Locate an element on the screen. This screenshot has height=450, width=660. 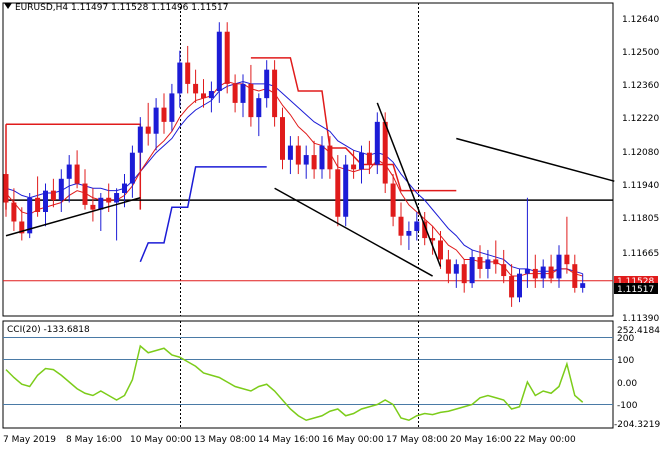
time-tick: 16 May 00:00 is located at coordinates (353, 440).